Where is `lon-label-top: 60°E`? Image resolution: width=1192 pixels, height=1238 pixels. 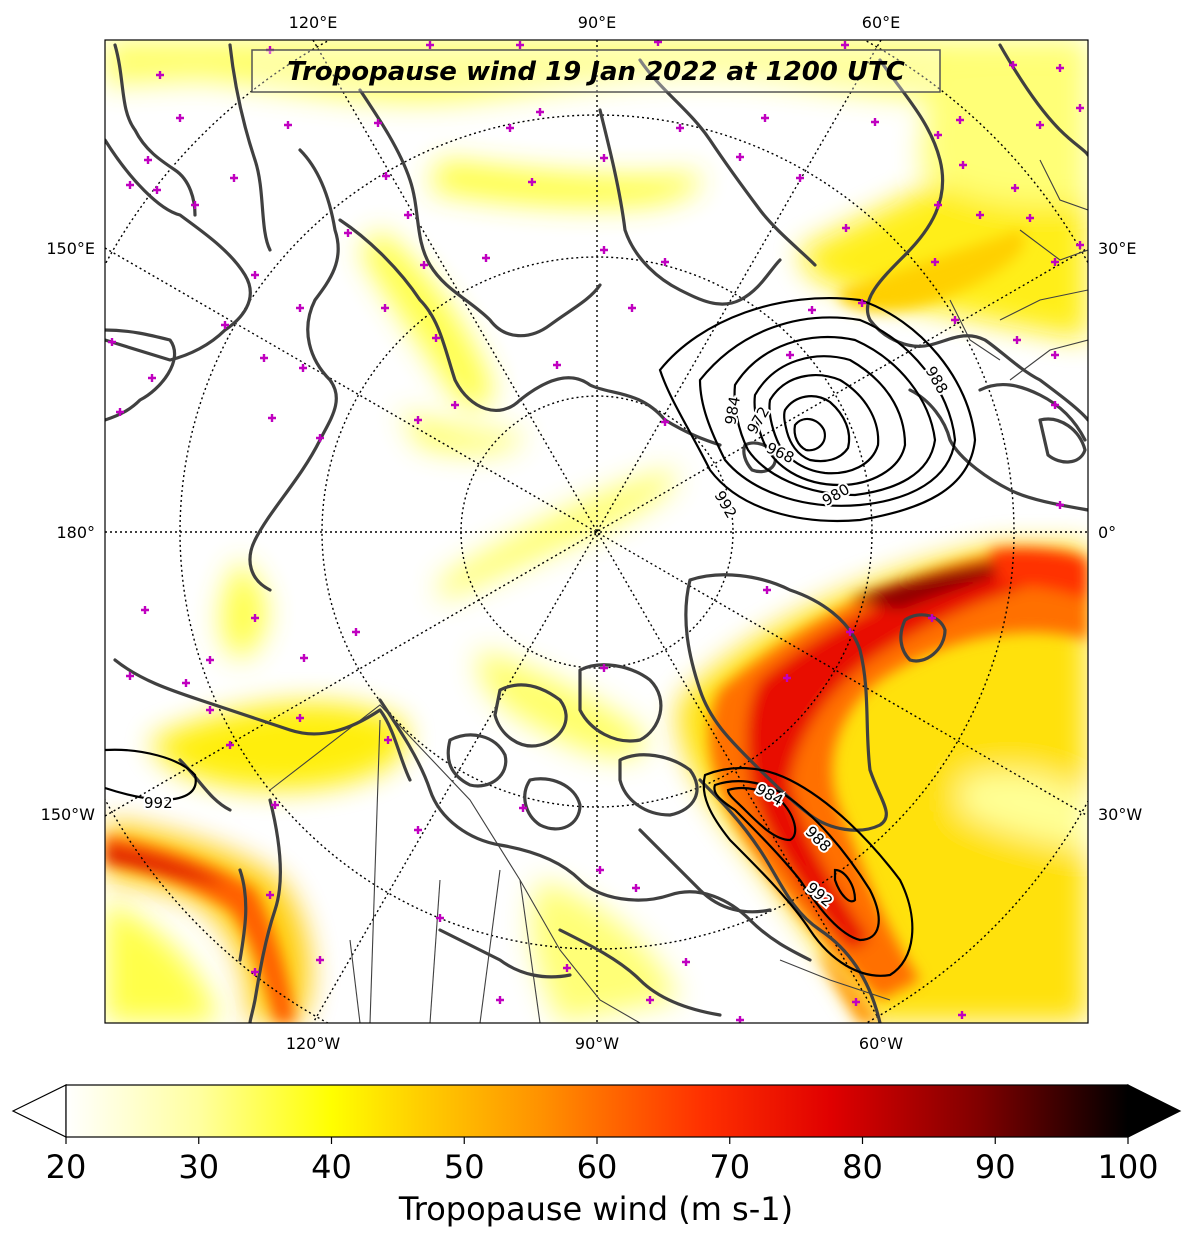 lon-label-top: 60°E is located at coordinates (881, 22).